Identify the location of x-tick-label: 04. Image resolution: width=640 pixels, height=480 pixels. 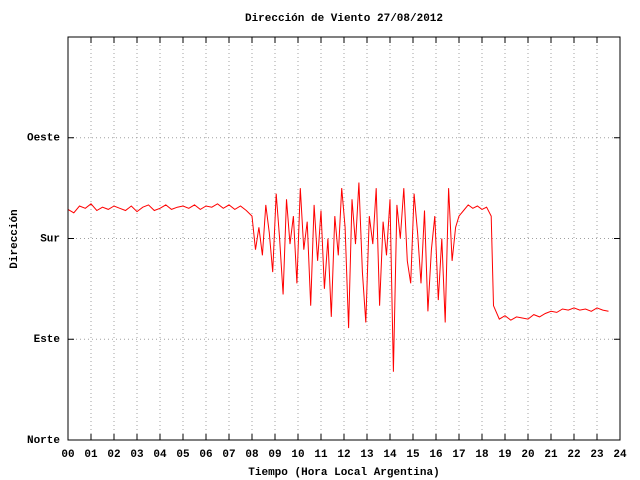
(160, 455).